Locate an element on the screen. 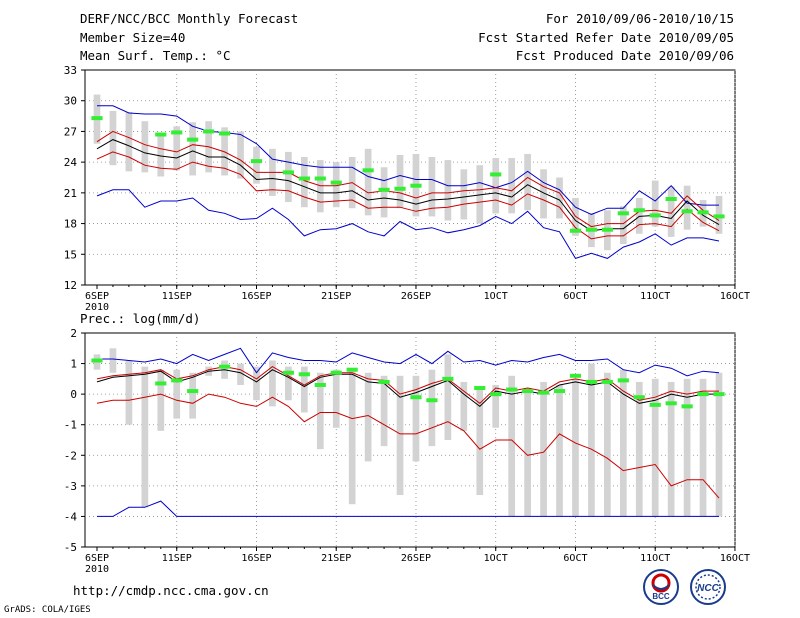 Image resolution: width=800 pixels, height=618 pixels. y-tick-label: 27 is located at coordinates (70, 131).